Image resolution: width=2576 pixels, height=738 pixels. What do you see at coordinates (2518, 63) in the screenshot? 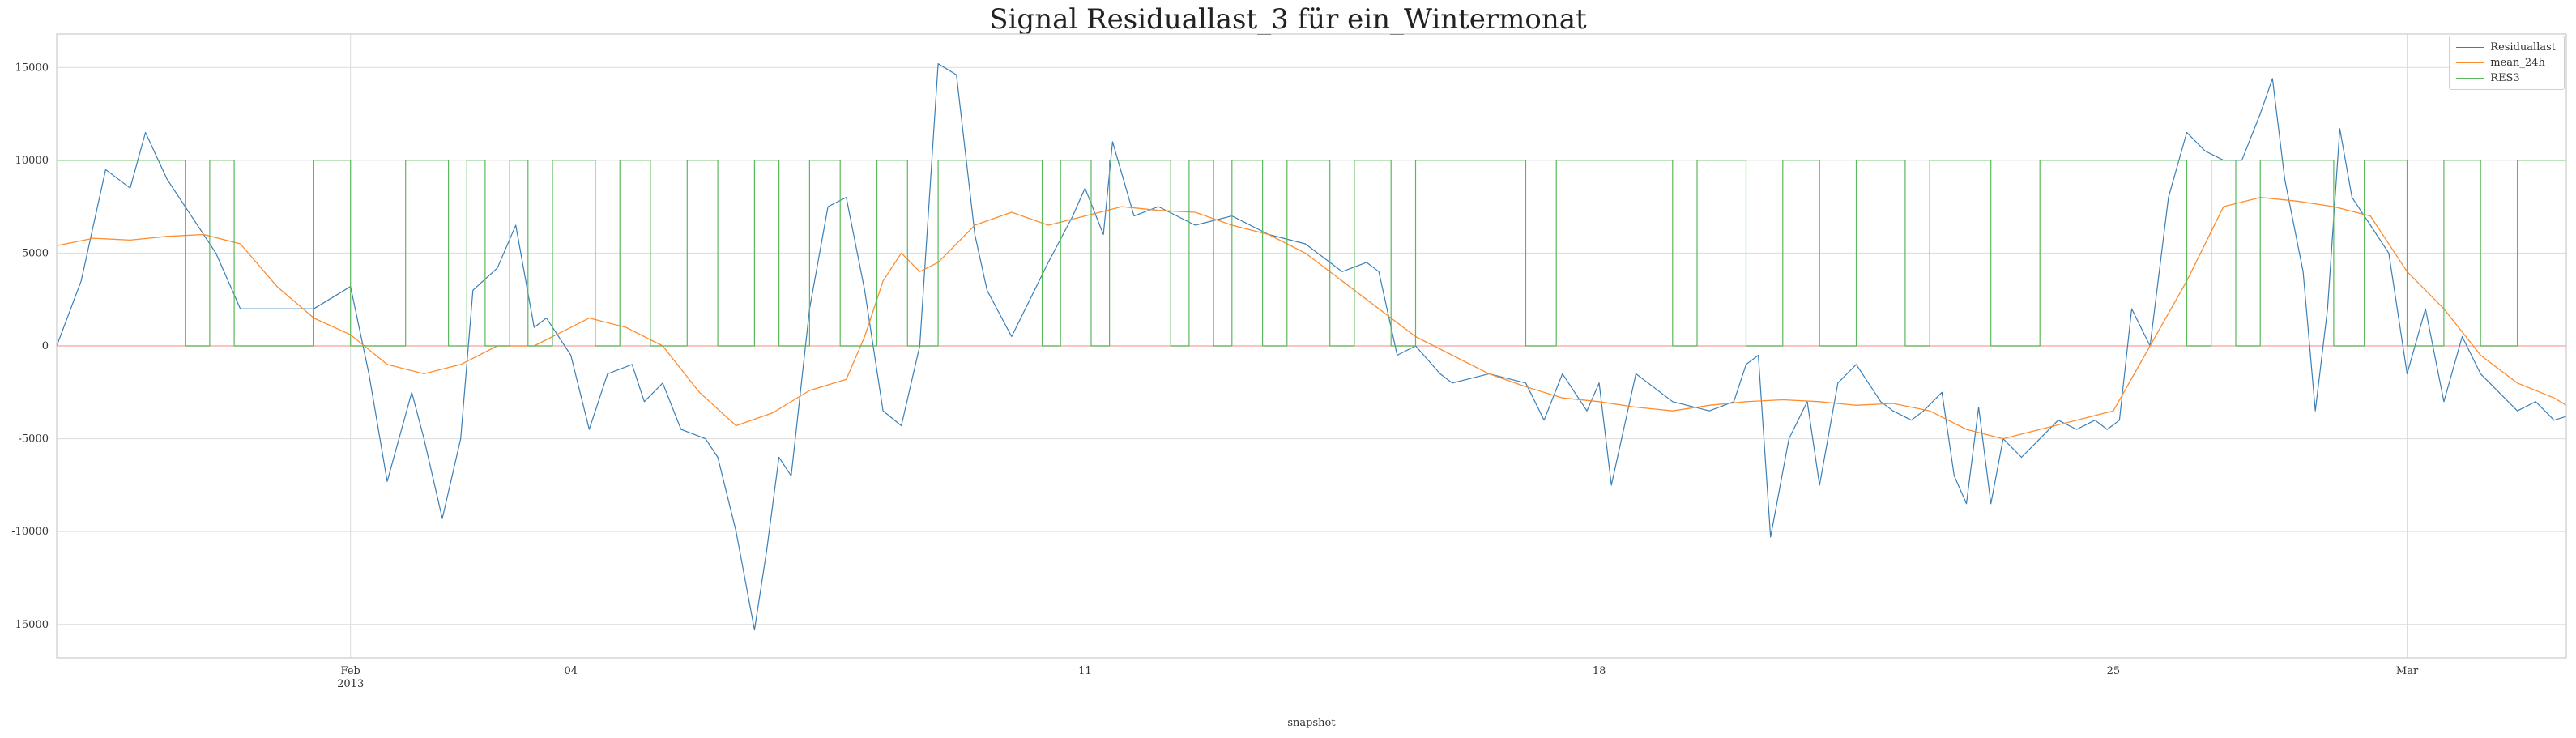
I see `legend-label-mean-24h: mean_24h` at bounding box center [2518, 63].